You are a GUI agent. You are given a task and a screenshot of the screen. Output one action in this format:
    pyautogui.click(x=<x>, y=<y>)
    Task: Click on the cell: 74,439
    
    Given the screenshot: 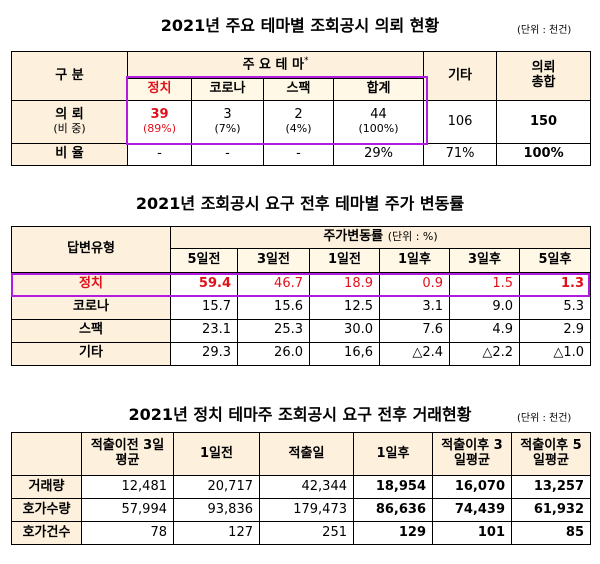 What is the action you would take?
    pyautogui.click(x=472, y=510)
    